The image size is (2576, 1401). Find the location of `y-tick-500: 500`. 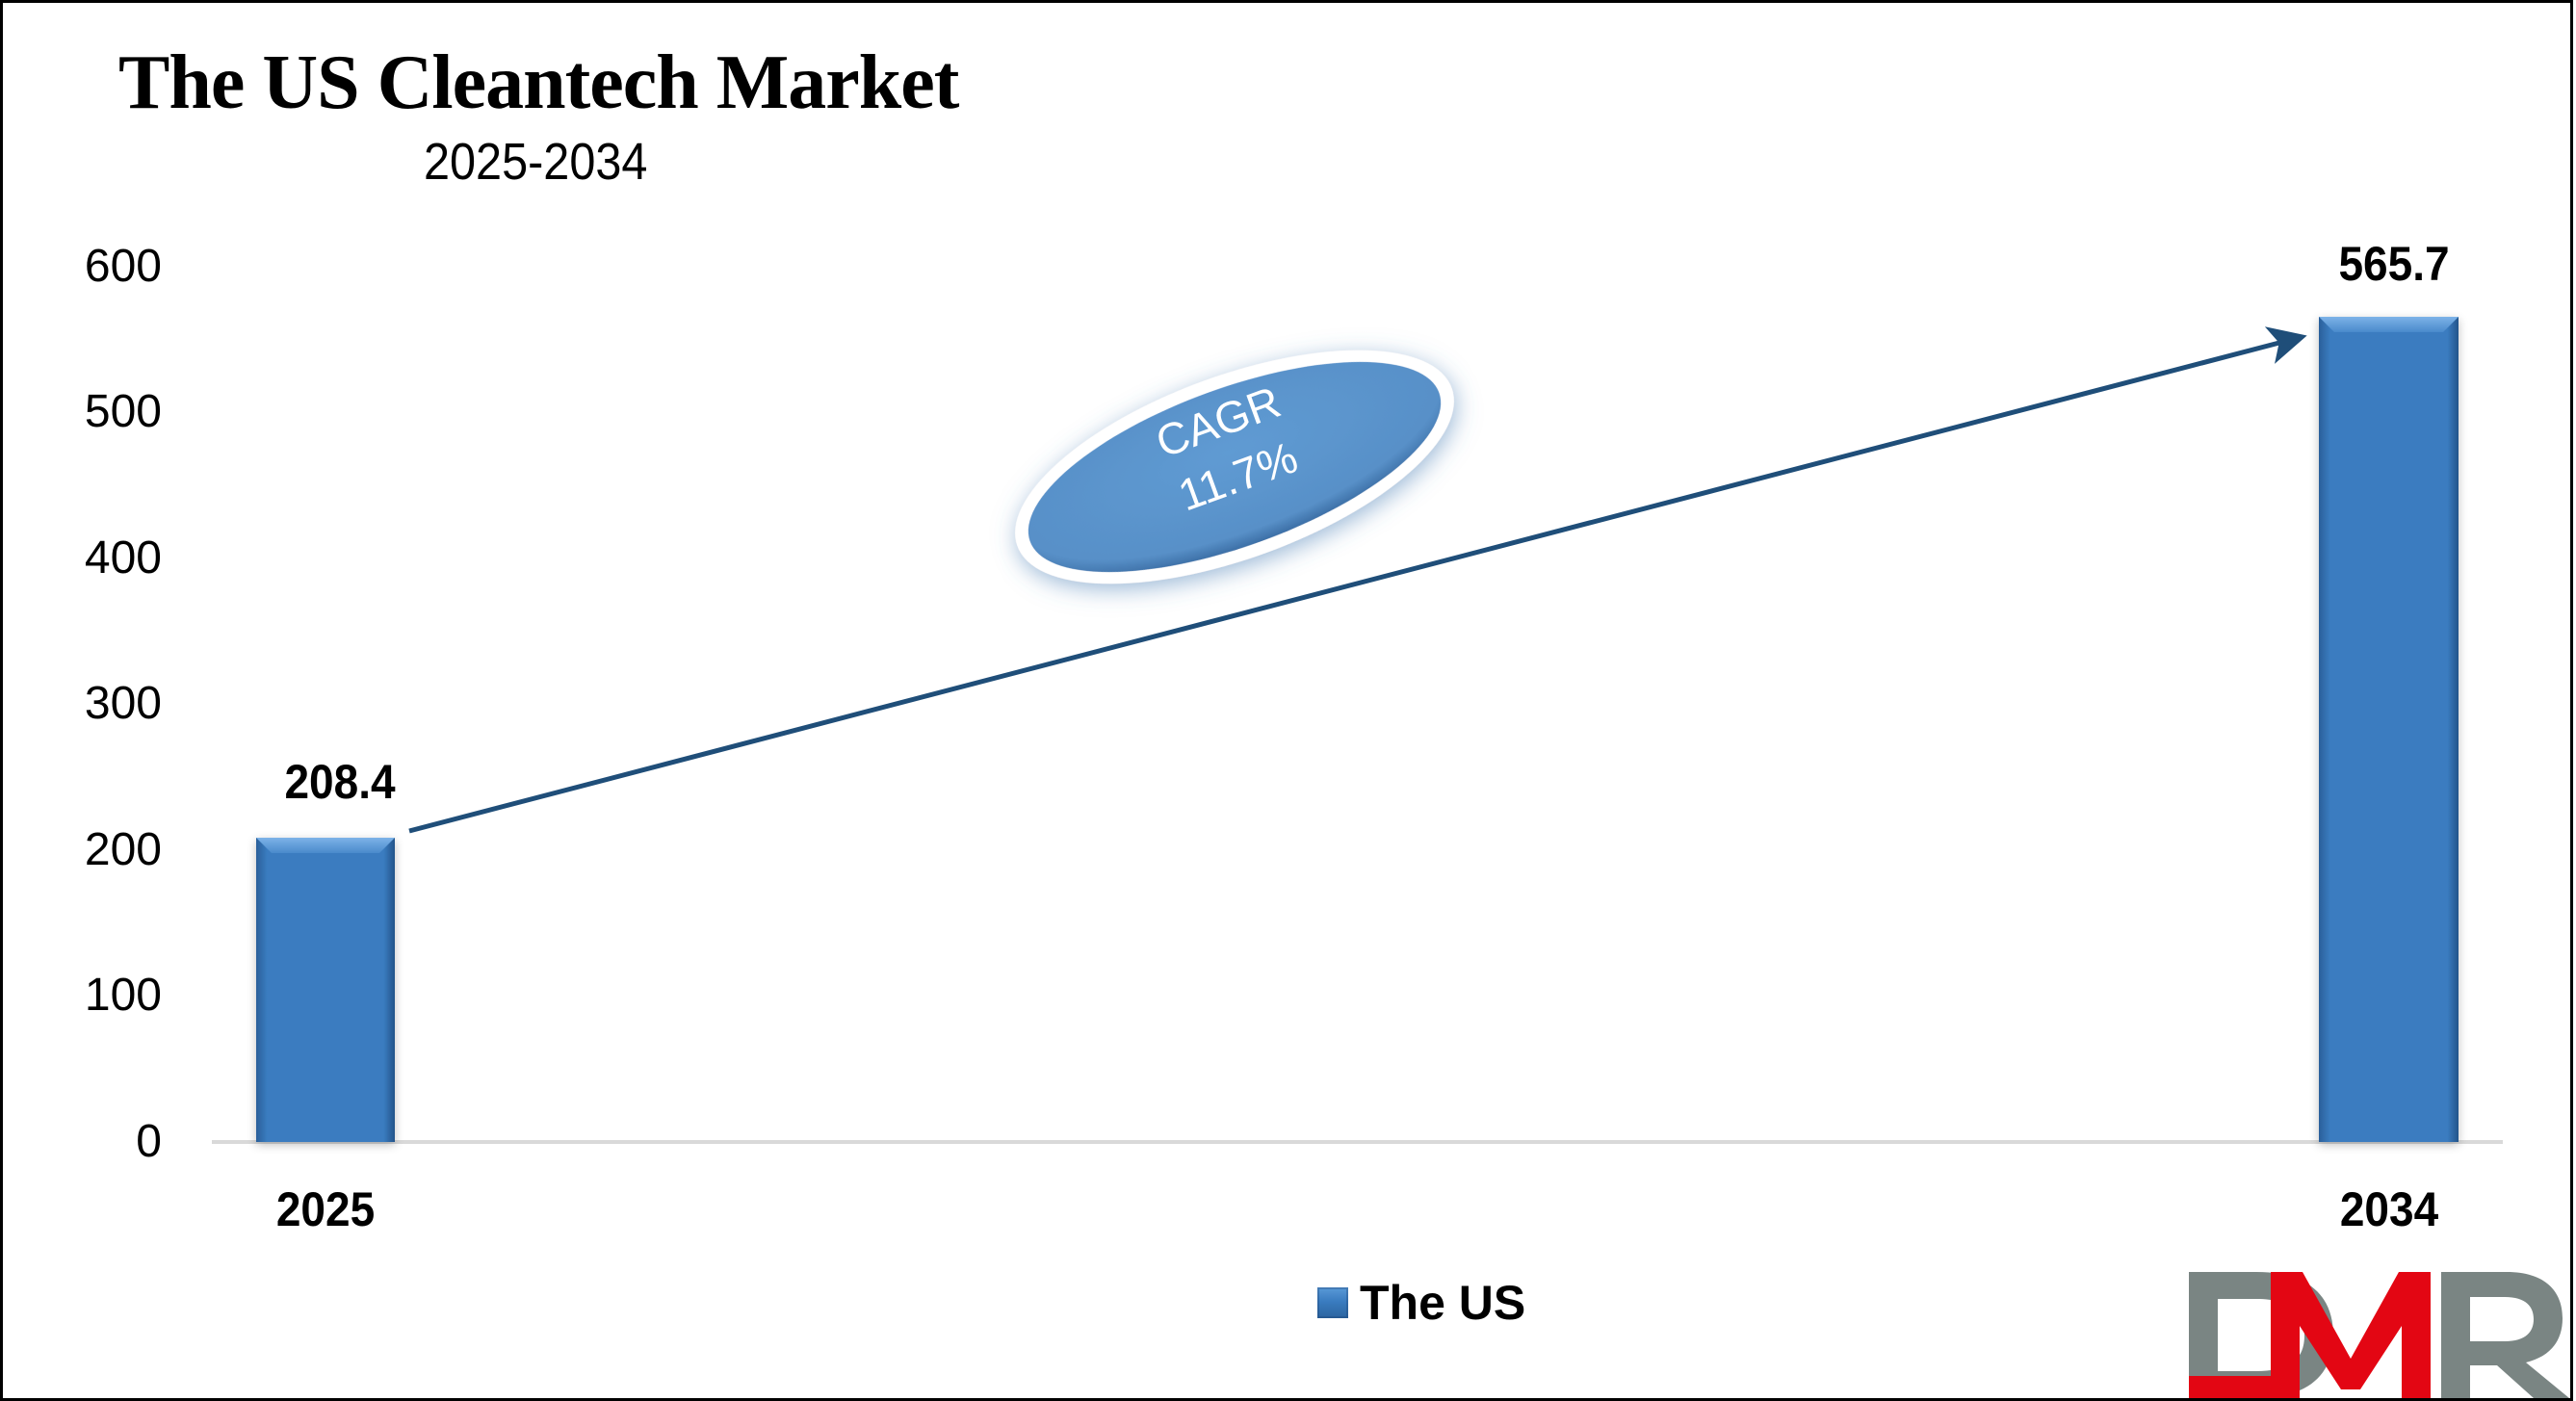

y-tick-500: 500 is located at coordinates (123, 412).